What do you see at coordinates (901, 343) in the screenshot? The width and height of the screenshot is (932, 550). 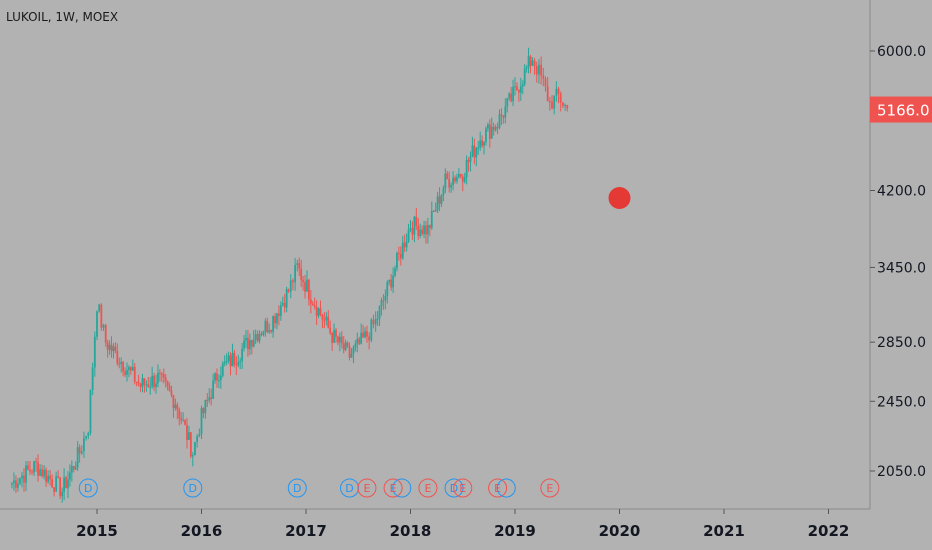 I see `y-tick-label: 2850.0` at bounding box center [901, 343].